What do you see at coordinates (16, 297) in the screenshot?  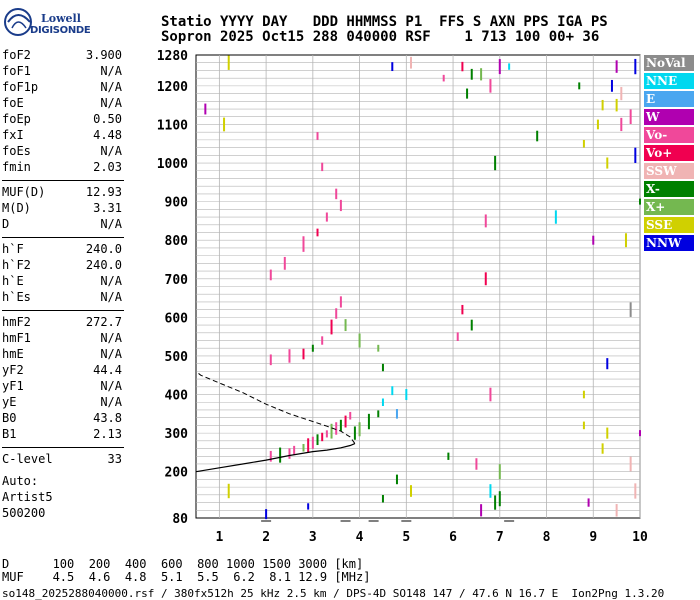 I see `param-name: h`Es` at bounding box center [16, 297].